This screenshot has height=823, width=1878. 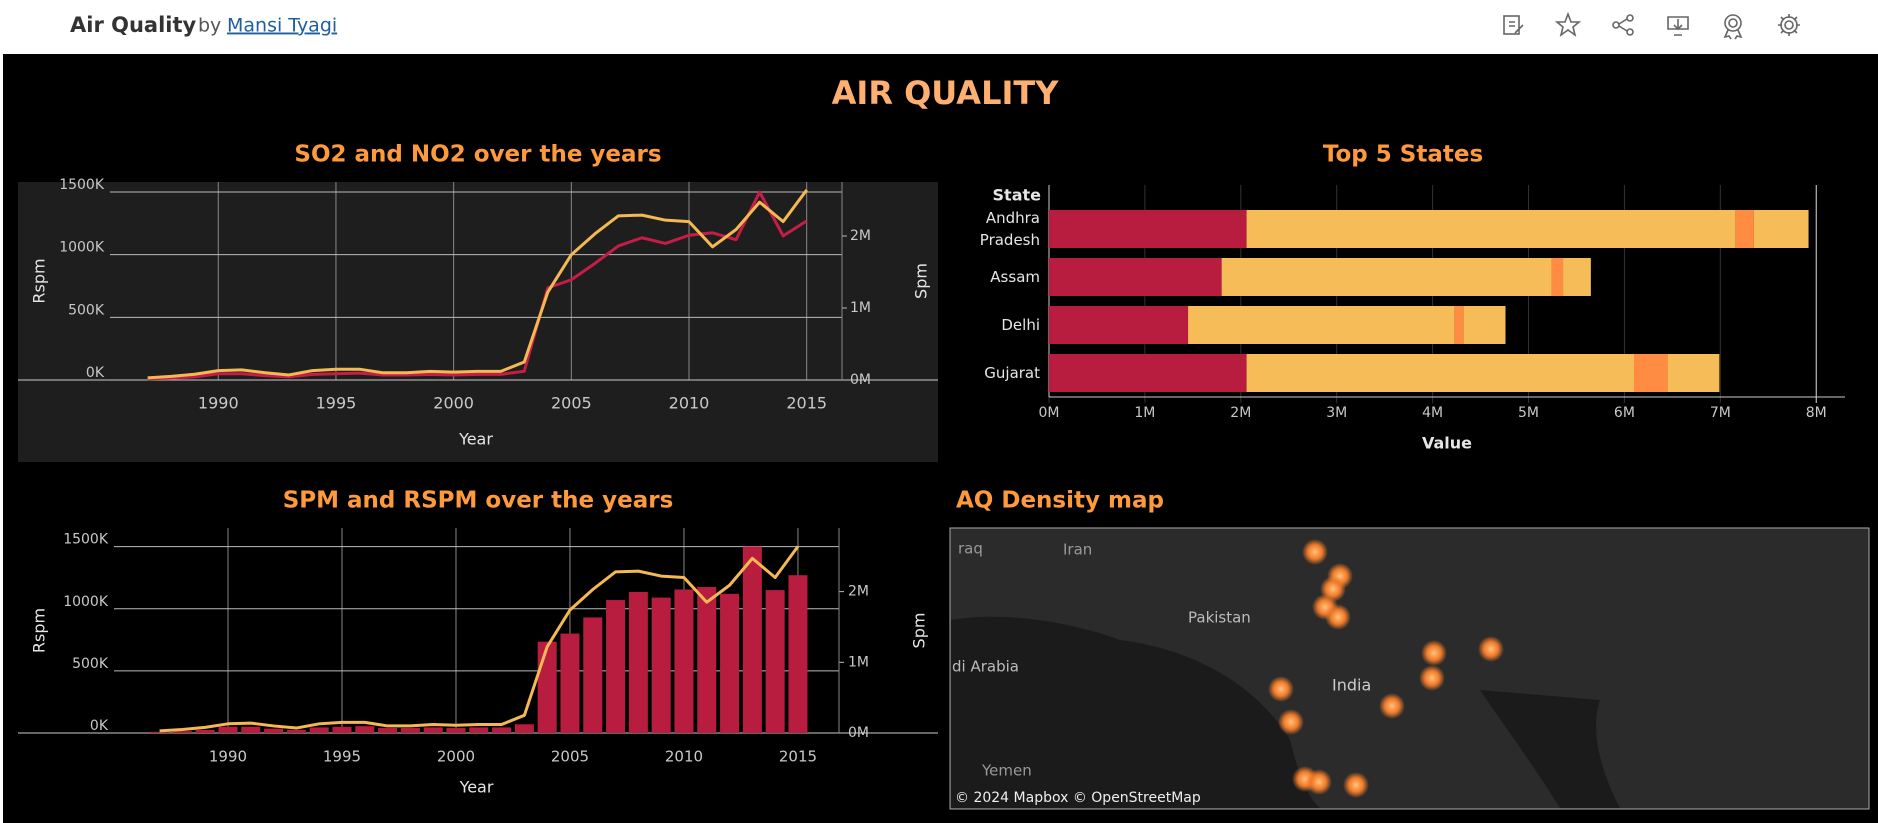 I want to click on header-bar, so click(x=939, y=27).